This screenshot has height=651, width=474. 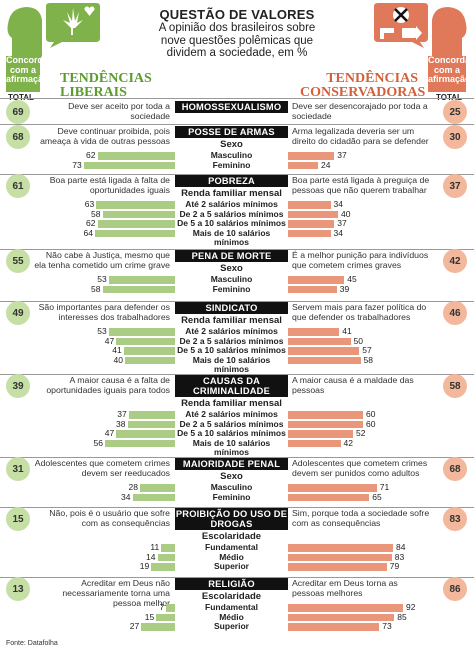 What do you see at coordinates (231, 616) in the screenshot?
I see `category-label: Médio` at bounding box center [231, 616].